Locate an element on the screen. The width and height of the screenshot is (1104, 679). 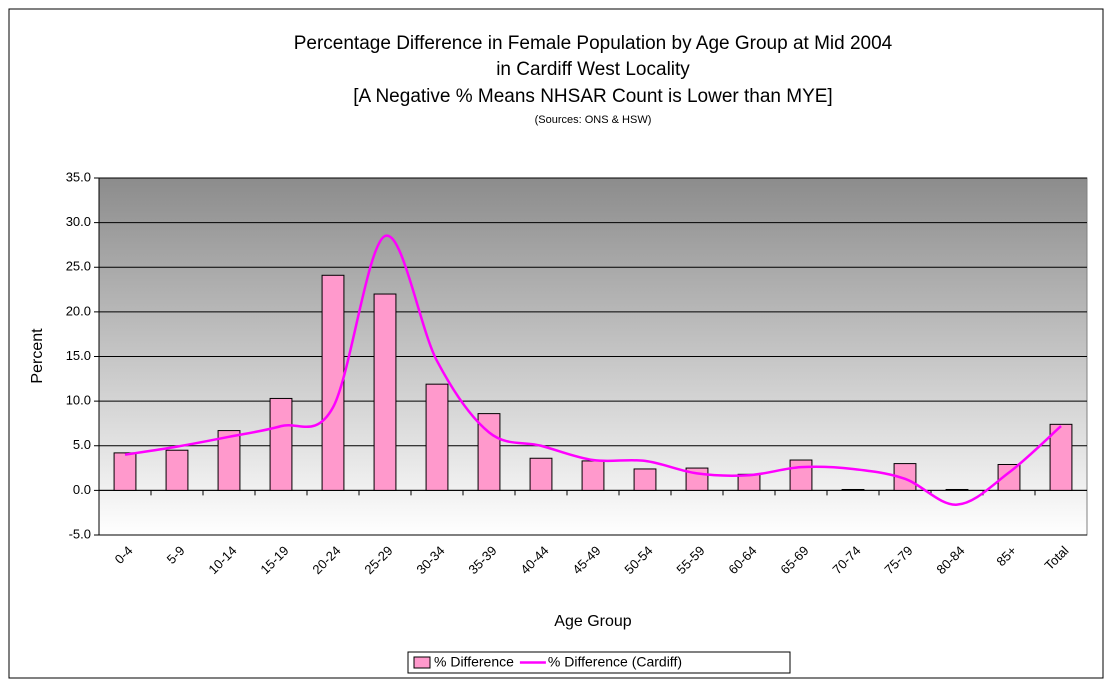
y-tick-label: 15.0 is located at coordinates (78, 355).